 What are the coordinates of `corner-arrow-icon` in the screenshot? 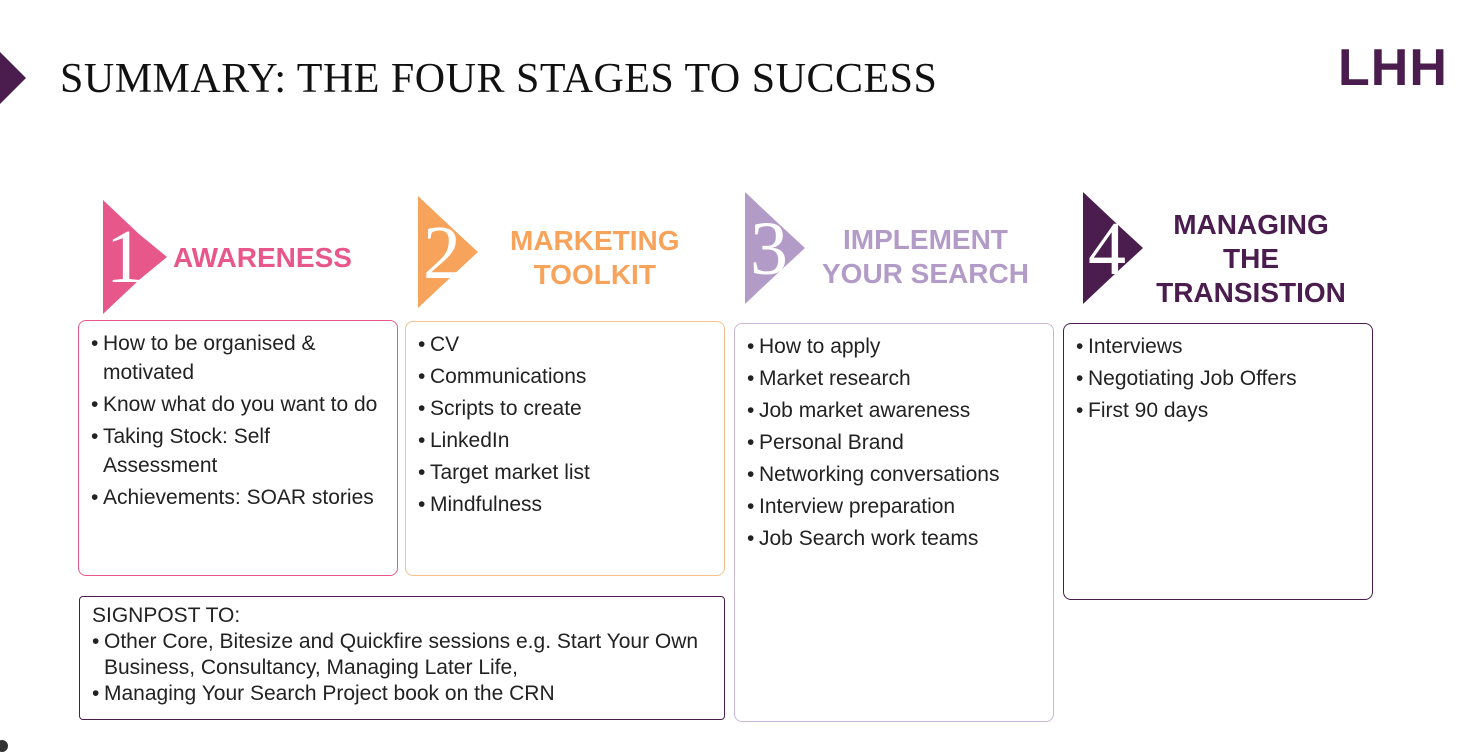 It's located at (13, 80).